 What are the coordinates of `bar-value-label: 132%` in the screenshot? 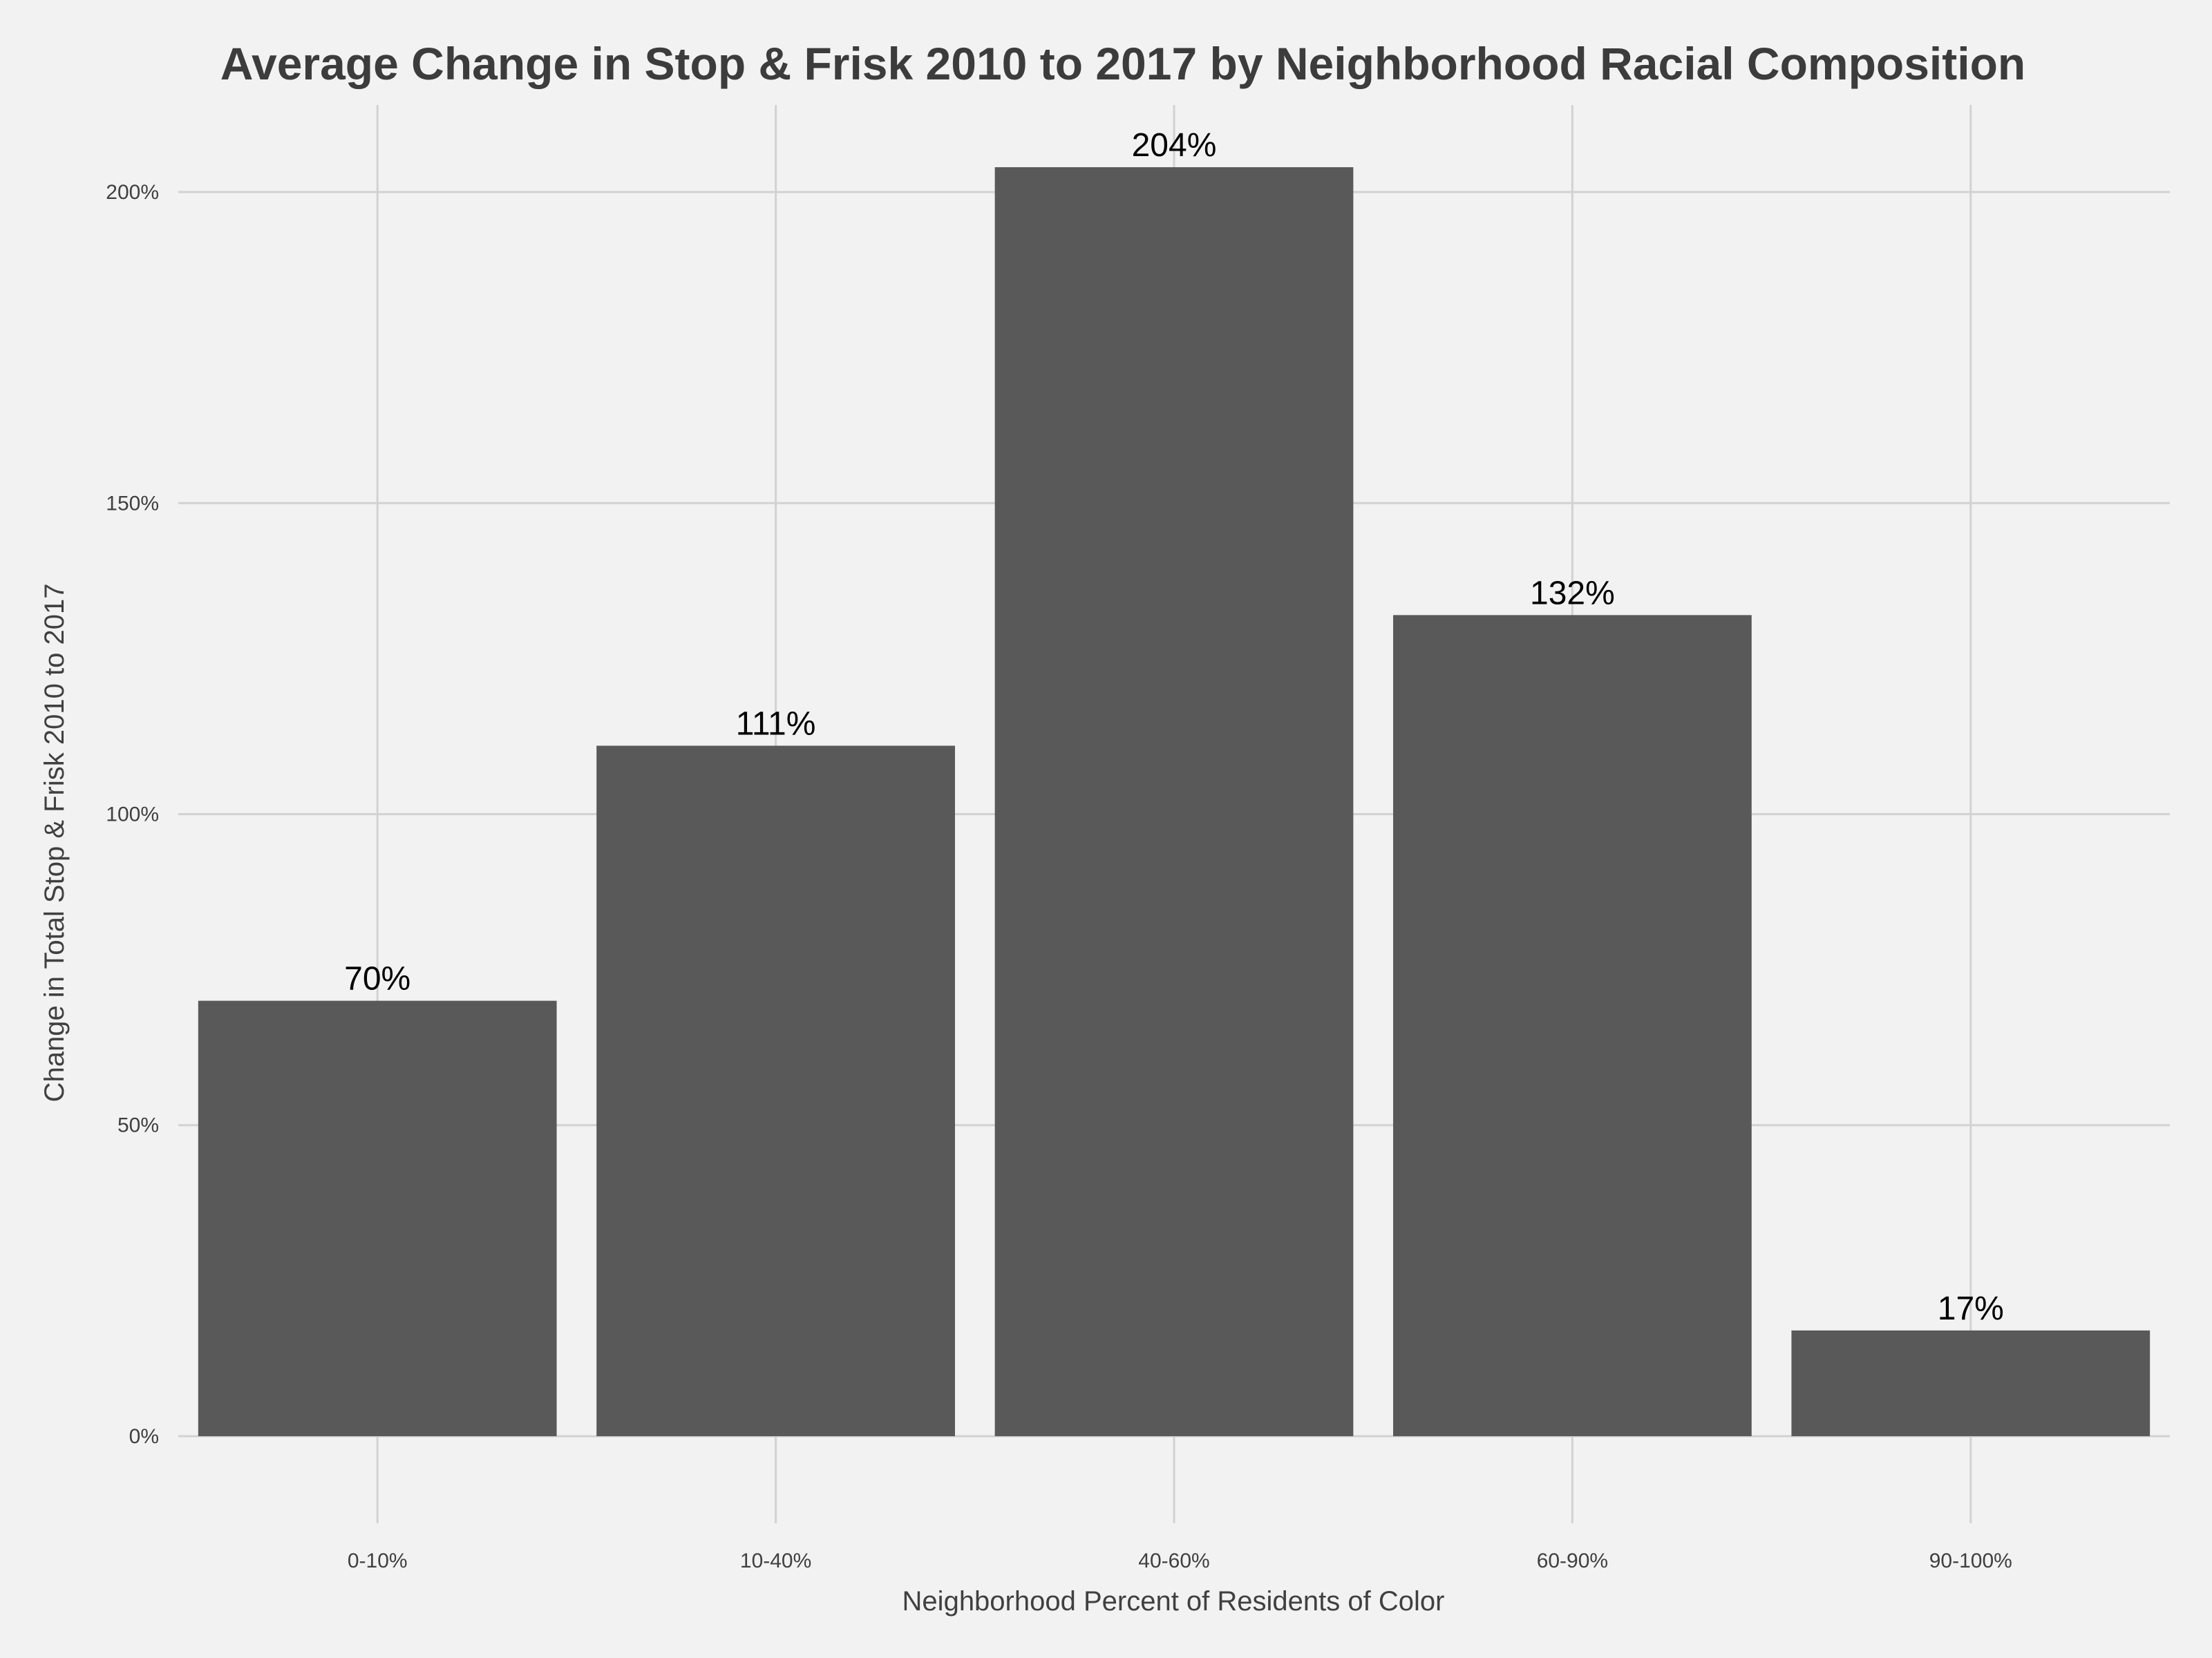 It's located at (1572, 593).